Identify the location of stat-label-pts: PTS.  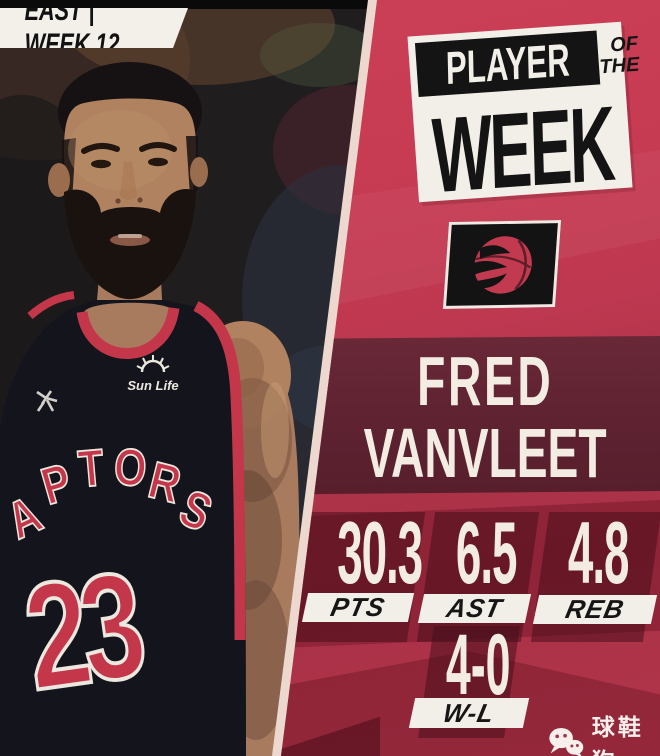
(358, 607).